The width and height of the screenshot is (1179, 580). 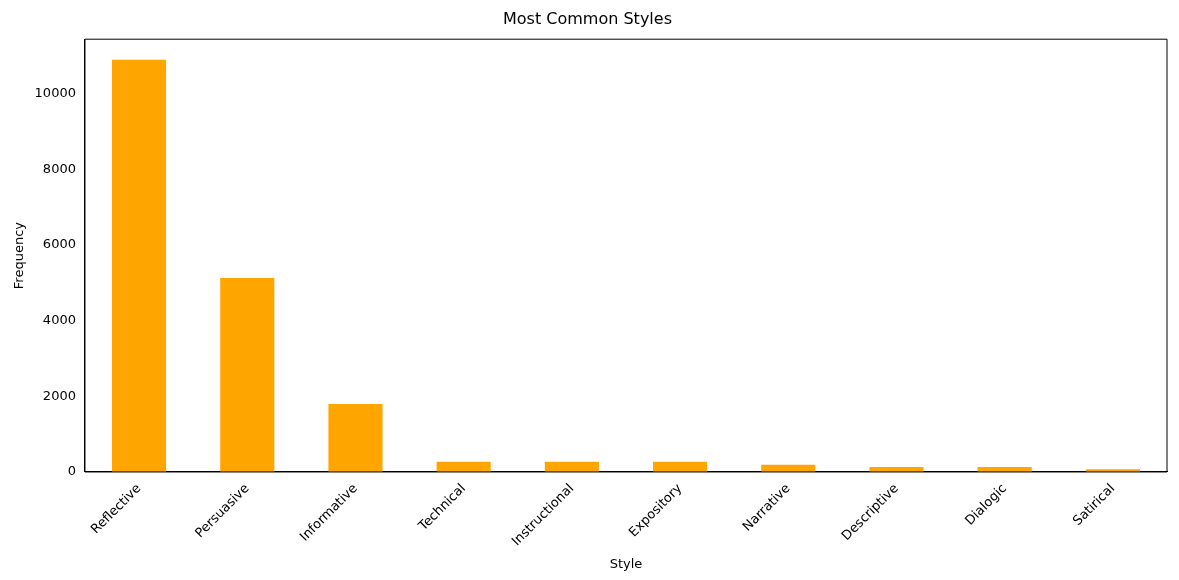 What do you see at coordinates (71, 471) in the screenshot?
I see `y-tick-label: 0` at bounding box center [71, 471].